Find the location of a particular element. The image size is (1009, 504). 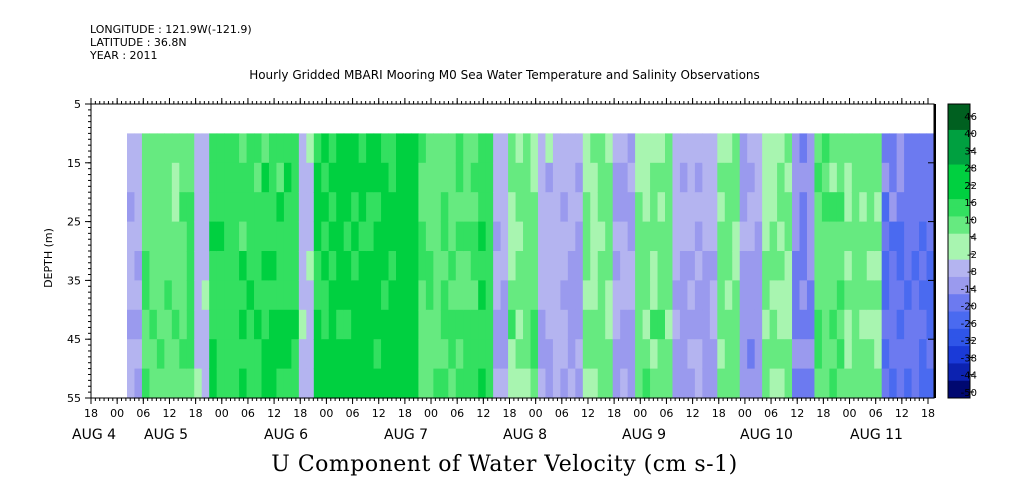

colorbar-label: -8 is located at coordinates (972, 272).